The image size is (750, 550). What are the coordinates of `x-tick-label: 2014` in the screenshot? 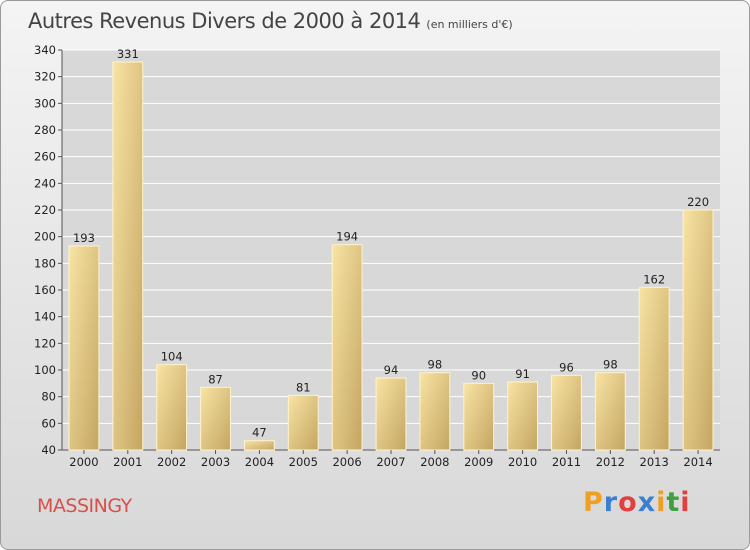 It's located at (697, 462).